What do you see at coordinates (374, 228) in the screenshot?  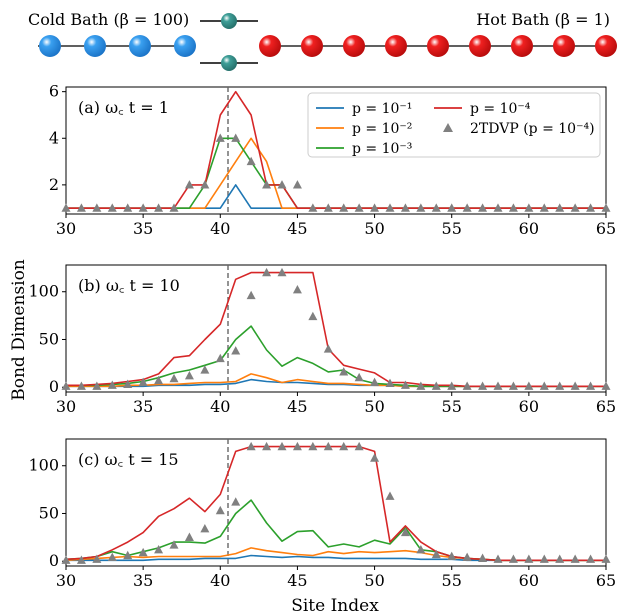 I see `x-tick-label: 50` at bounding box center [374, 228].